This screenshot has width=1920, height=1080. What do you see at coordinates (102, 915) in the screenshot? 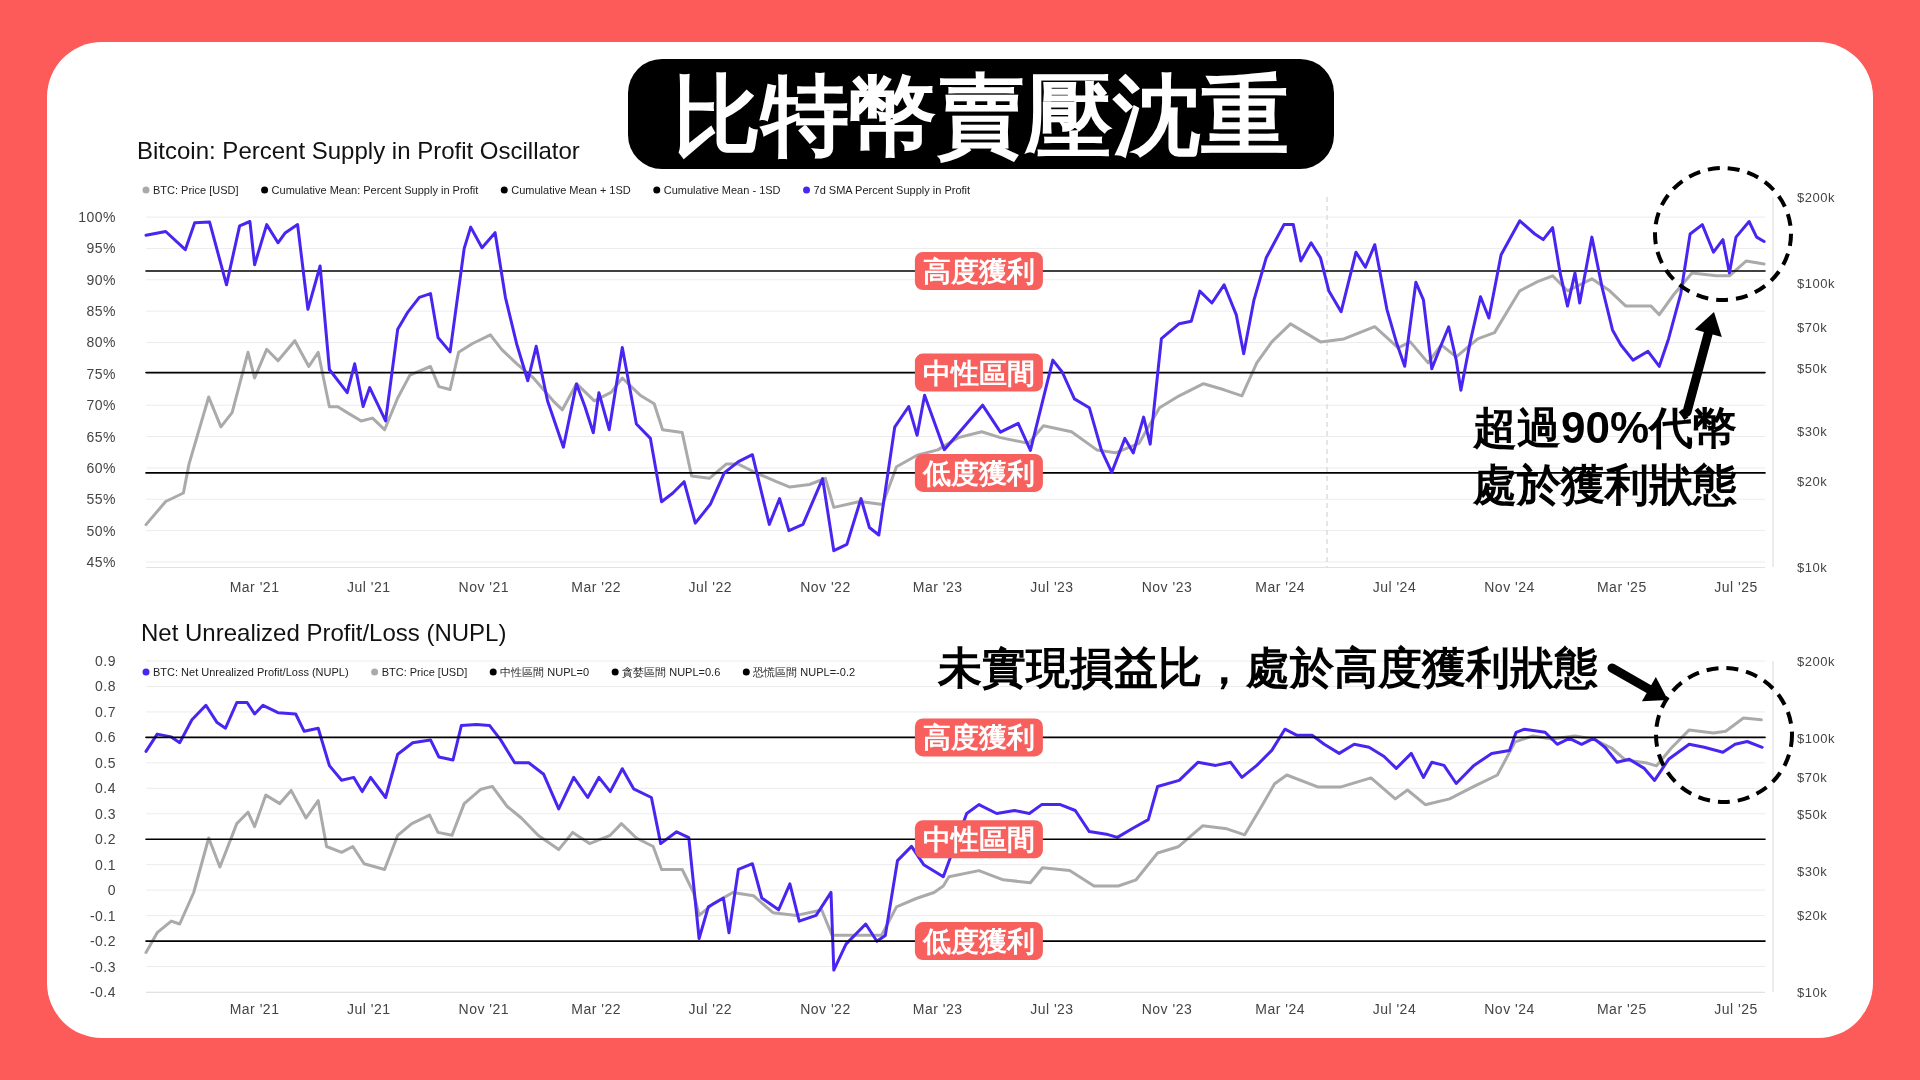
I see `y-tick-label: -0.1` at bounding box center [102, 915].